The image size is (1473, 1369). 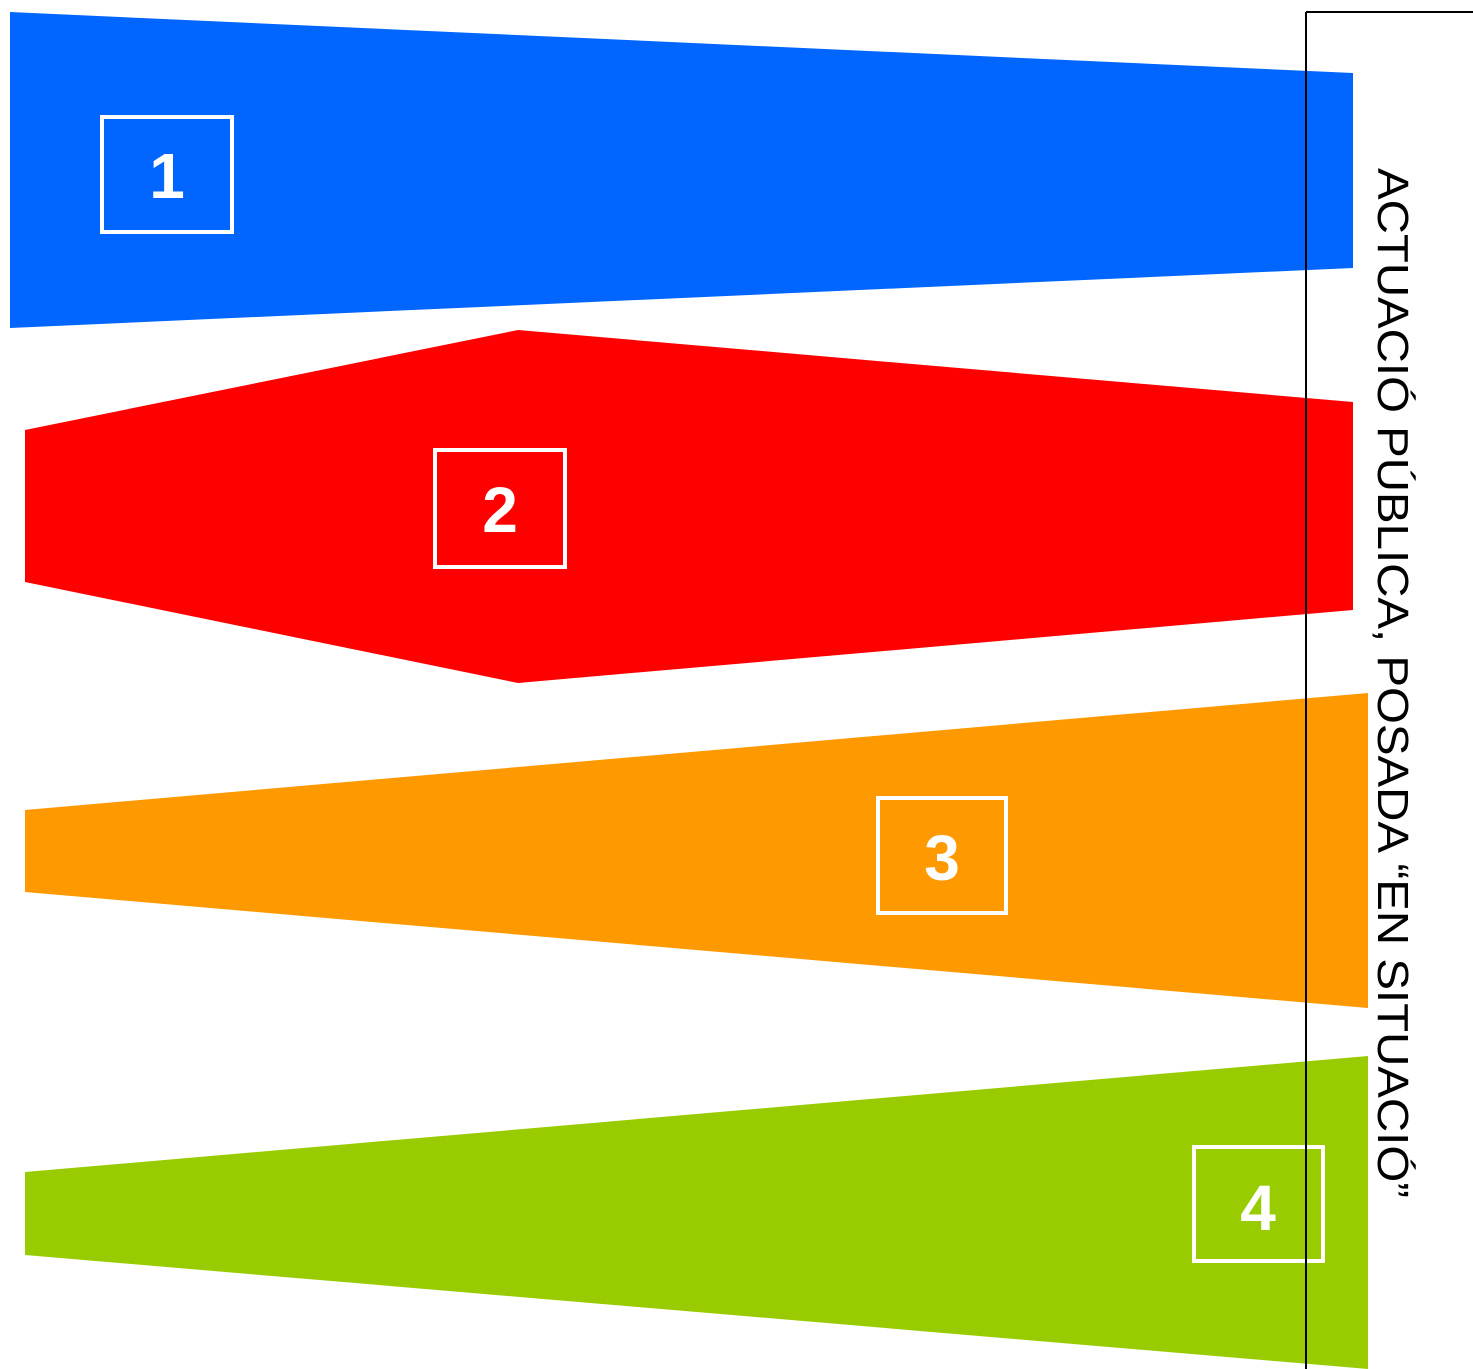 What do you see at coordinates (1392, 683) in the screenshot?
I see `vertical-caption: ACTUACIÓ PÚBLICA, POSADA “EN SITUACIÓ”` at bounding box center [1392, 683].